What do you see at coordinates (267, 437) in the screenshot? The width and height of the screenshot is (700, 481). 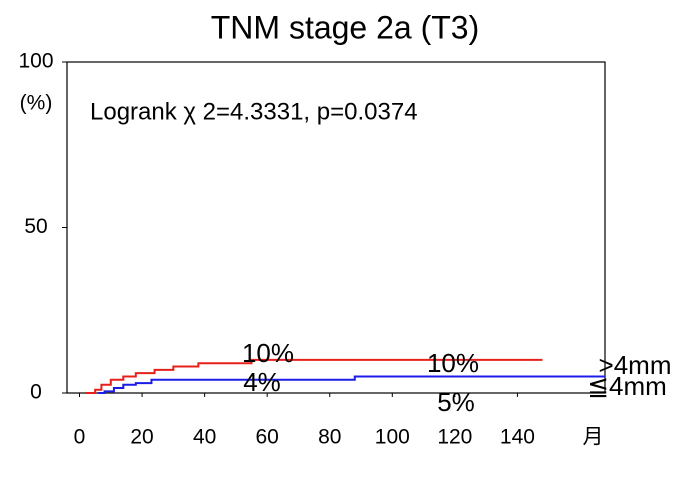 I see `x-tick-label: 60` at bounding box center [267, 437].